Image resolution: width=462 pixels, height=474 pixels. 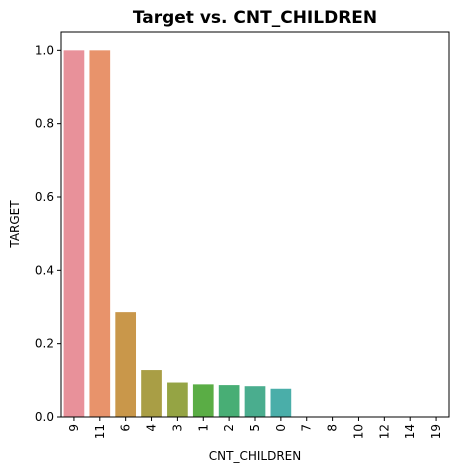 I want to click on chart-title: Target vs. CNT_CHILDREN, so click(x=255, y=18).